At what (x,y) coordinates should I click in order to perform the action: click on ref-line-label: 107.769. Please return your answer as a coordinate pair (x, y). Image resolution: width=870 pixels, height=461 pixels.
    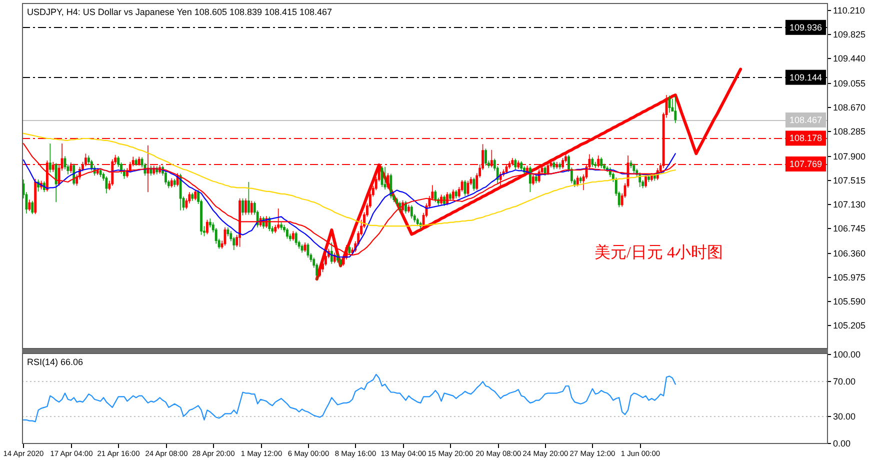
    Looking at the image, I should click on (805, 163).